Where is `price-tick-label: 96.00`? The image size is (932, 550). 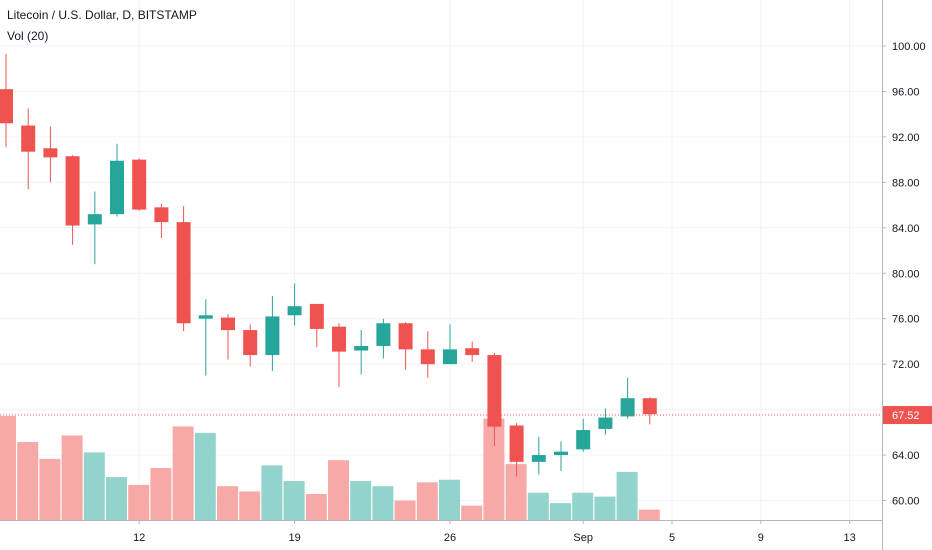
price-tick-label: 96.00 is located at coordinates (906, 92).